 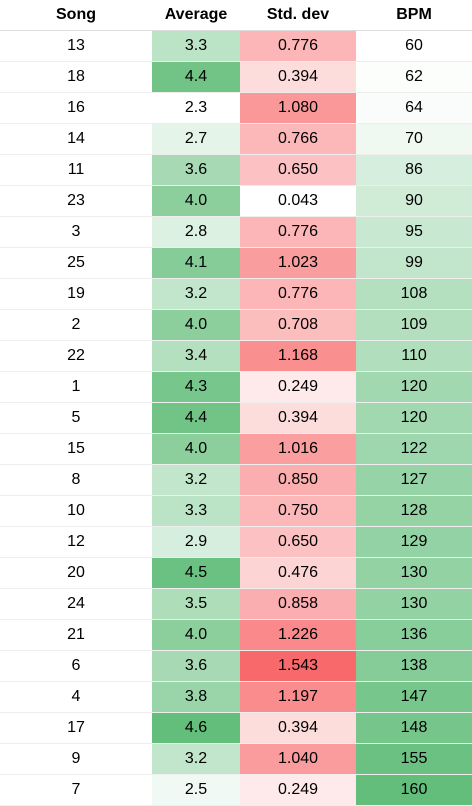 What do you see at coordinates (76, 201) in the screenshot?
I see `cell-song: 23` at bounding box center [76, 201].